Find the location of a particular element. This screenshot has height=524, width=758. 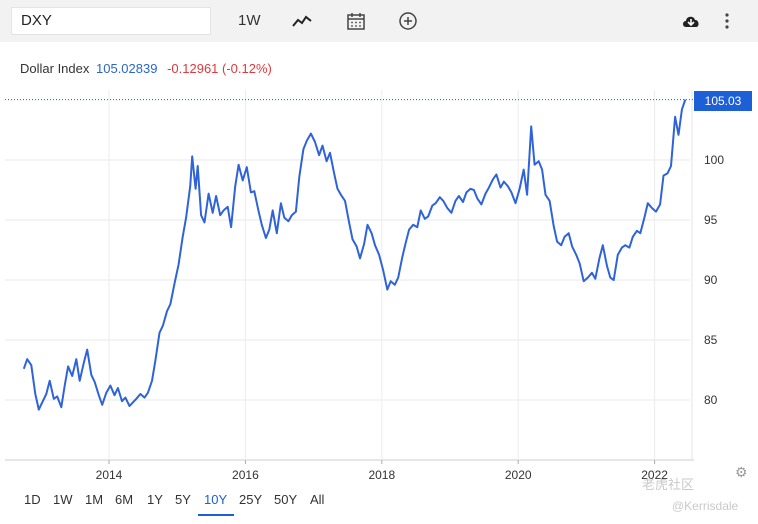

x-tick-label: 2020 is located at coordinates (518, 475).